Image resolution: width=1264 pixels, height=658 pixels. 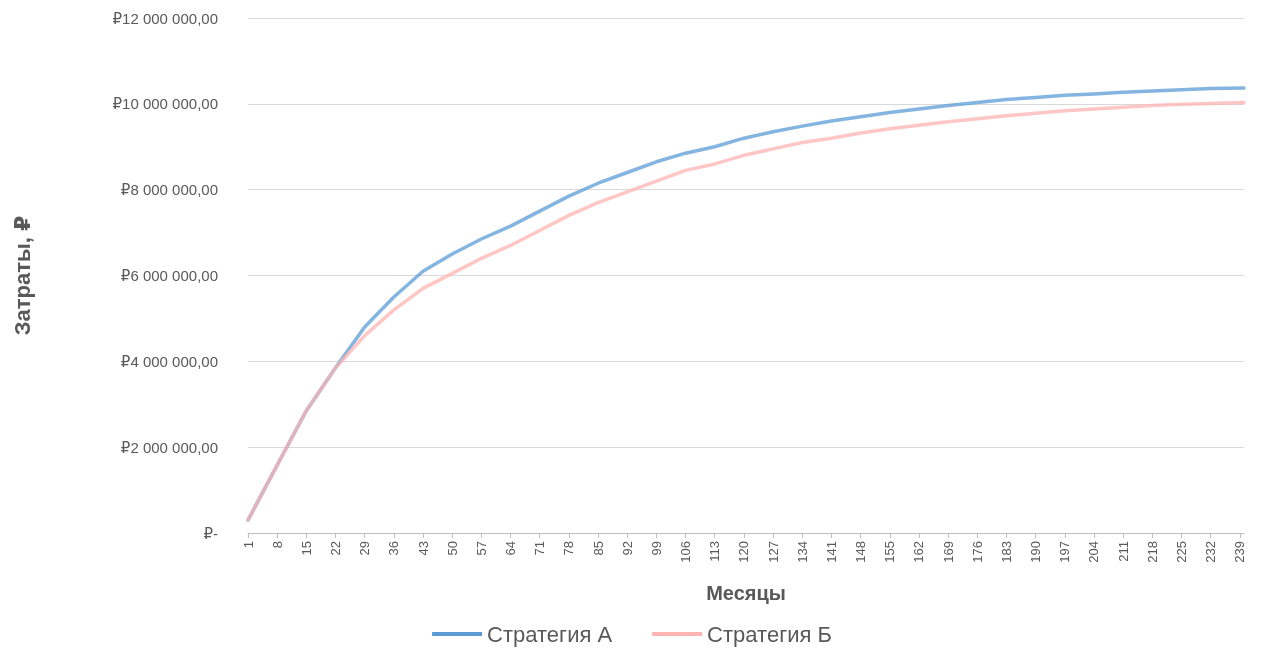 I want to click on x-tick-label: 155, so click(x=890, y=552).